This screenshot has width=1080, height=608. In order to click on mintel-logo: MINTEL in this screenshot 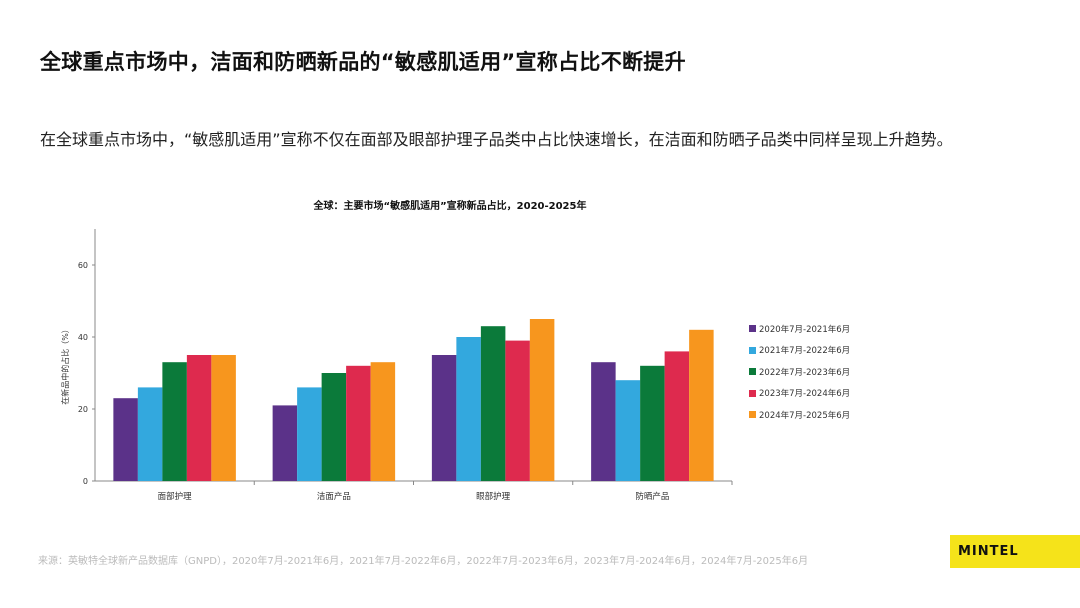, I will do `click(1015, 551)`.